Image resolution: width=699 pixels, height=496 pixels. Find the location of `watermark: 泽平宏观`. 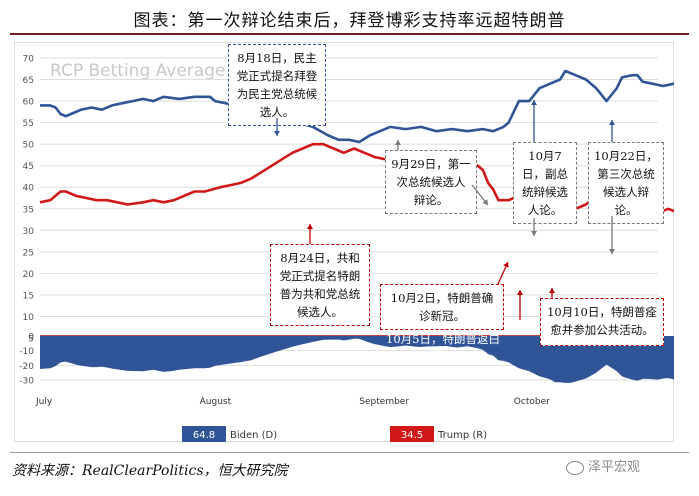

watermark: 泽平宏观 is located at coordinates (603, 465).